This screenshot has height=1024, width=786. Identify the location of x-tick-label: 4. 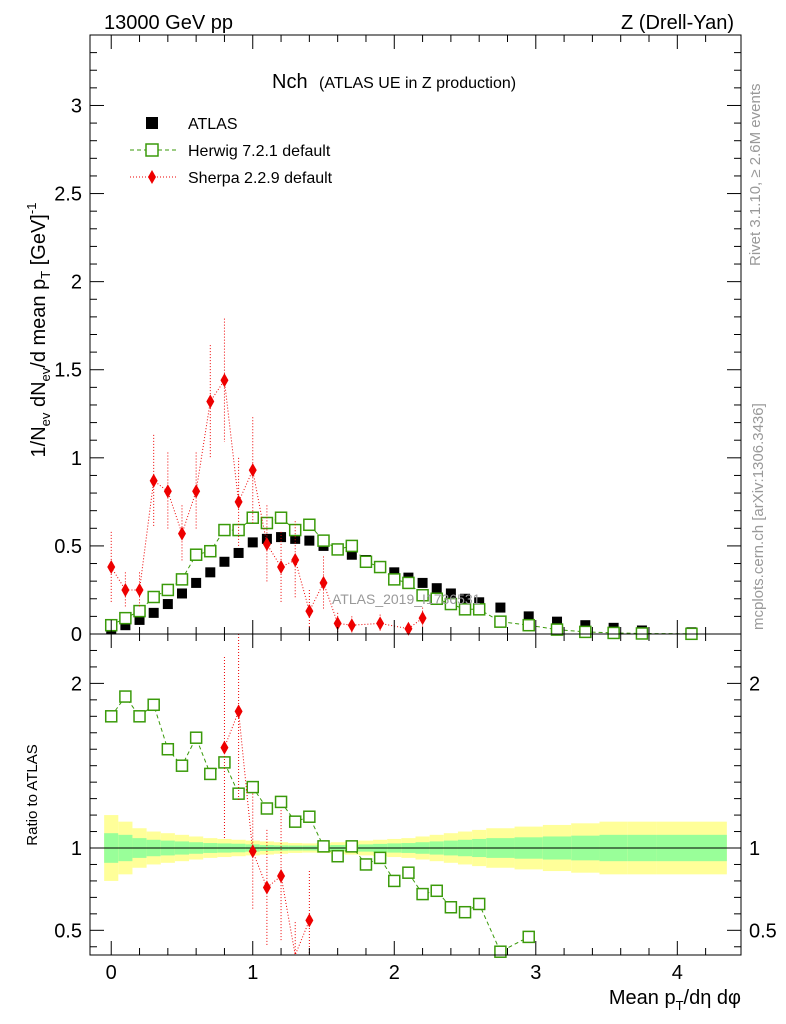
(677, 973).